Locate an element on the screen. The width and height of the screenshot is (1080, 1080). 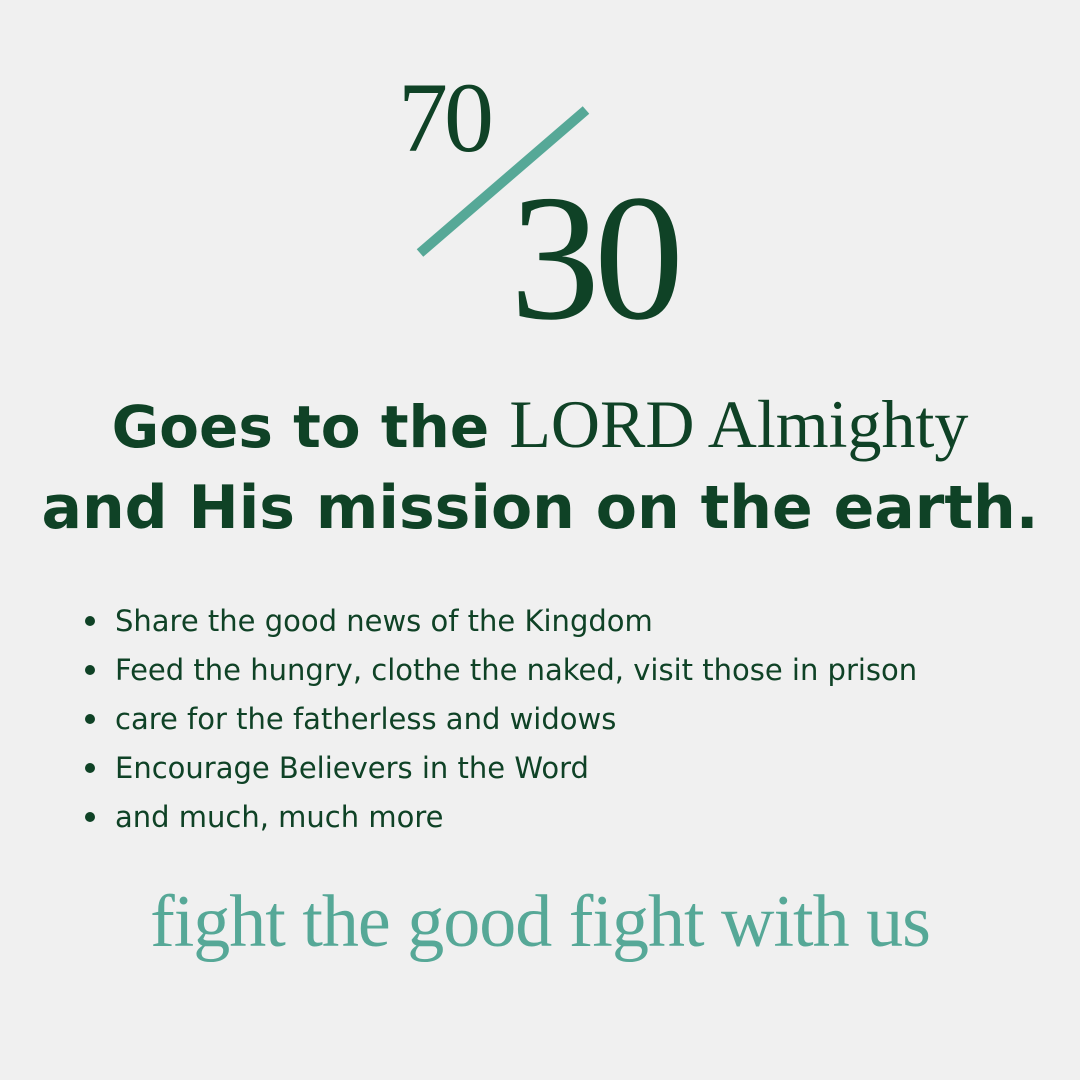
heading-line-1: Goes to the LORD Almighty is located at coordinates (540, 424).